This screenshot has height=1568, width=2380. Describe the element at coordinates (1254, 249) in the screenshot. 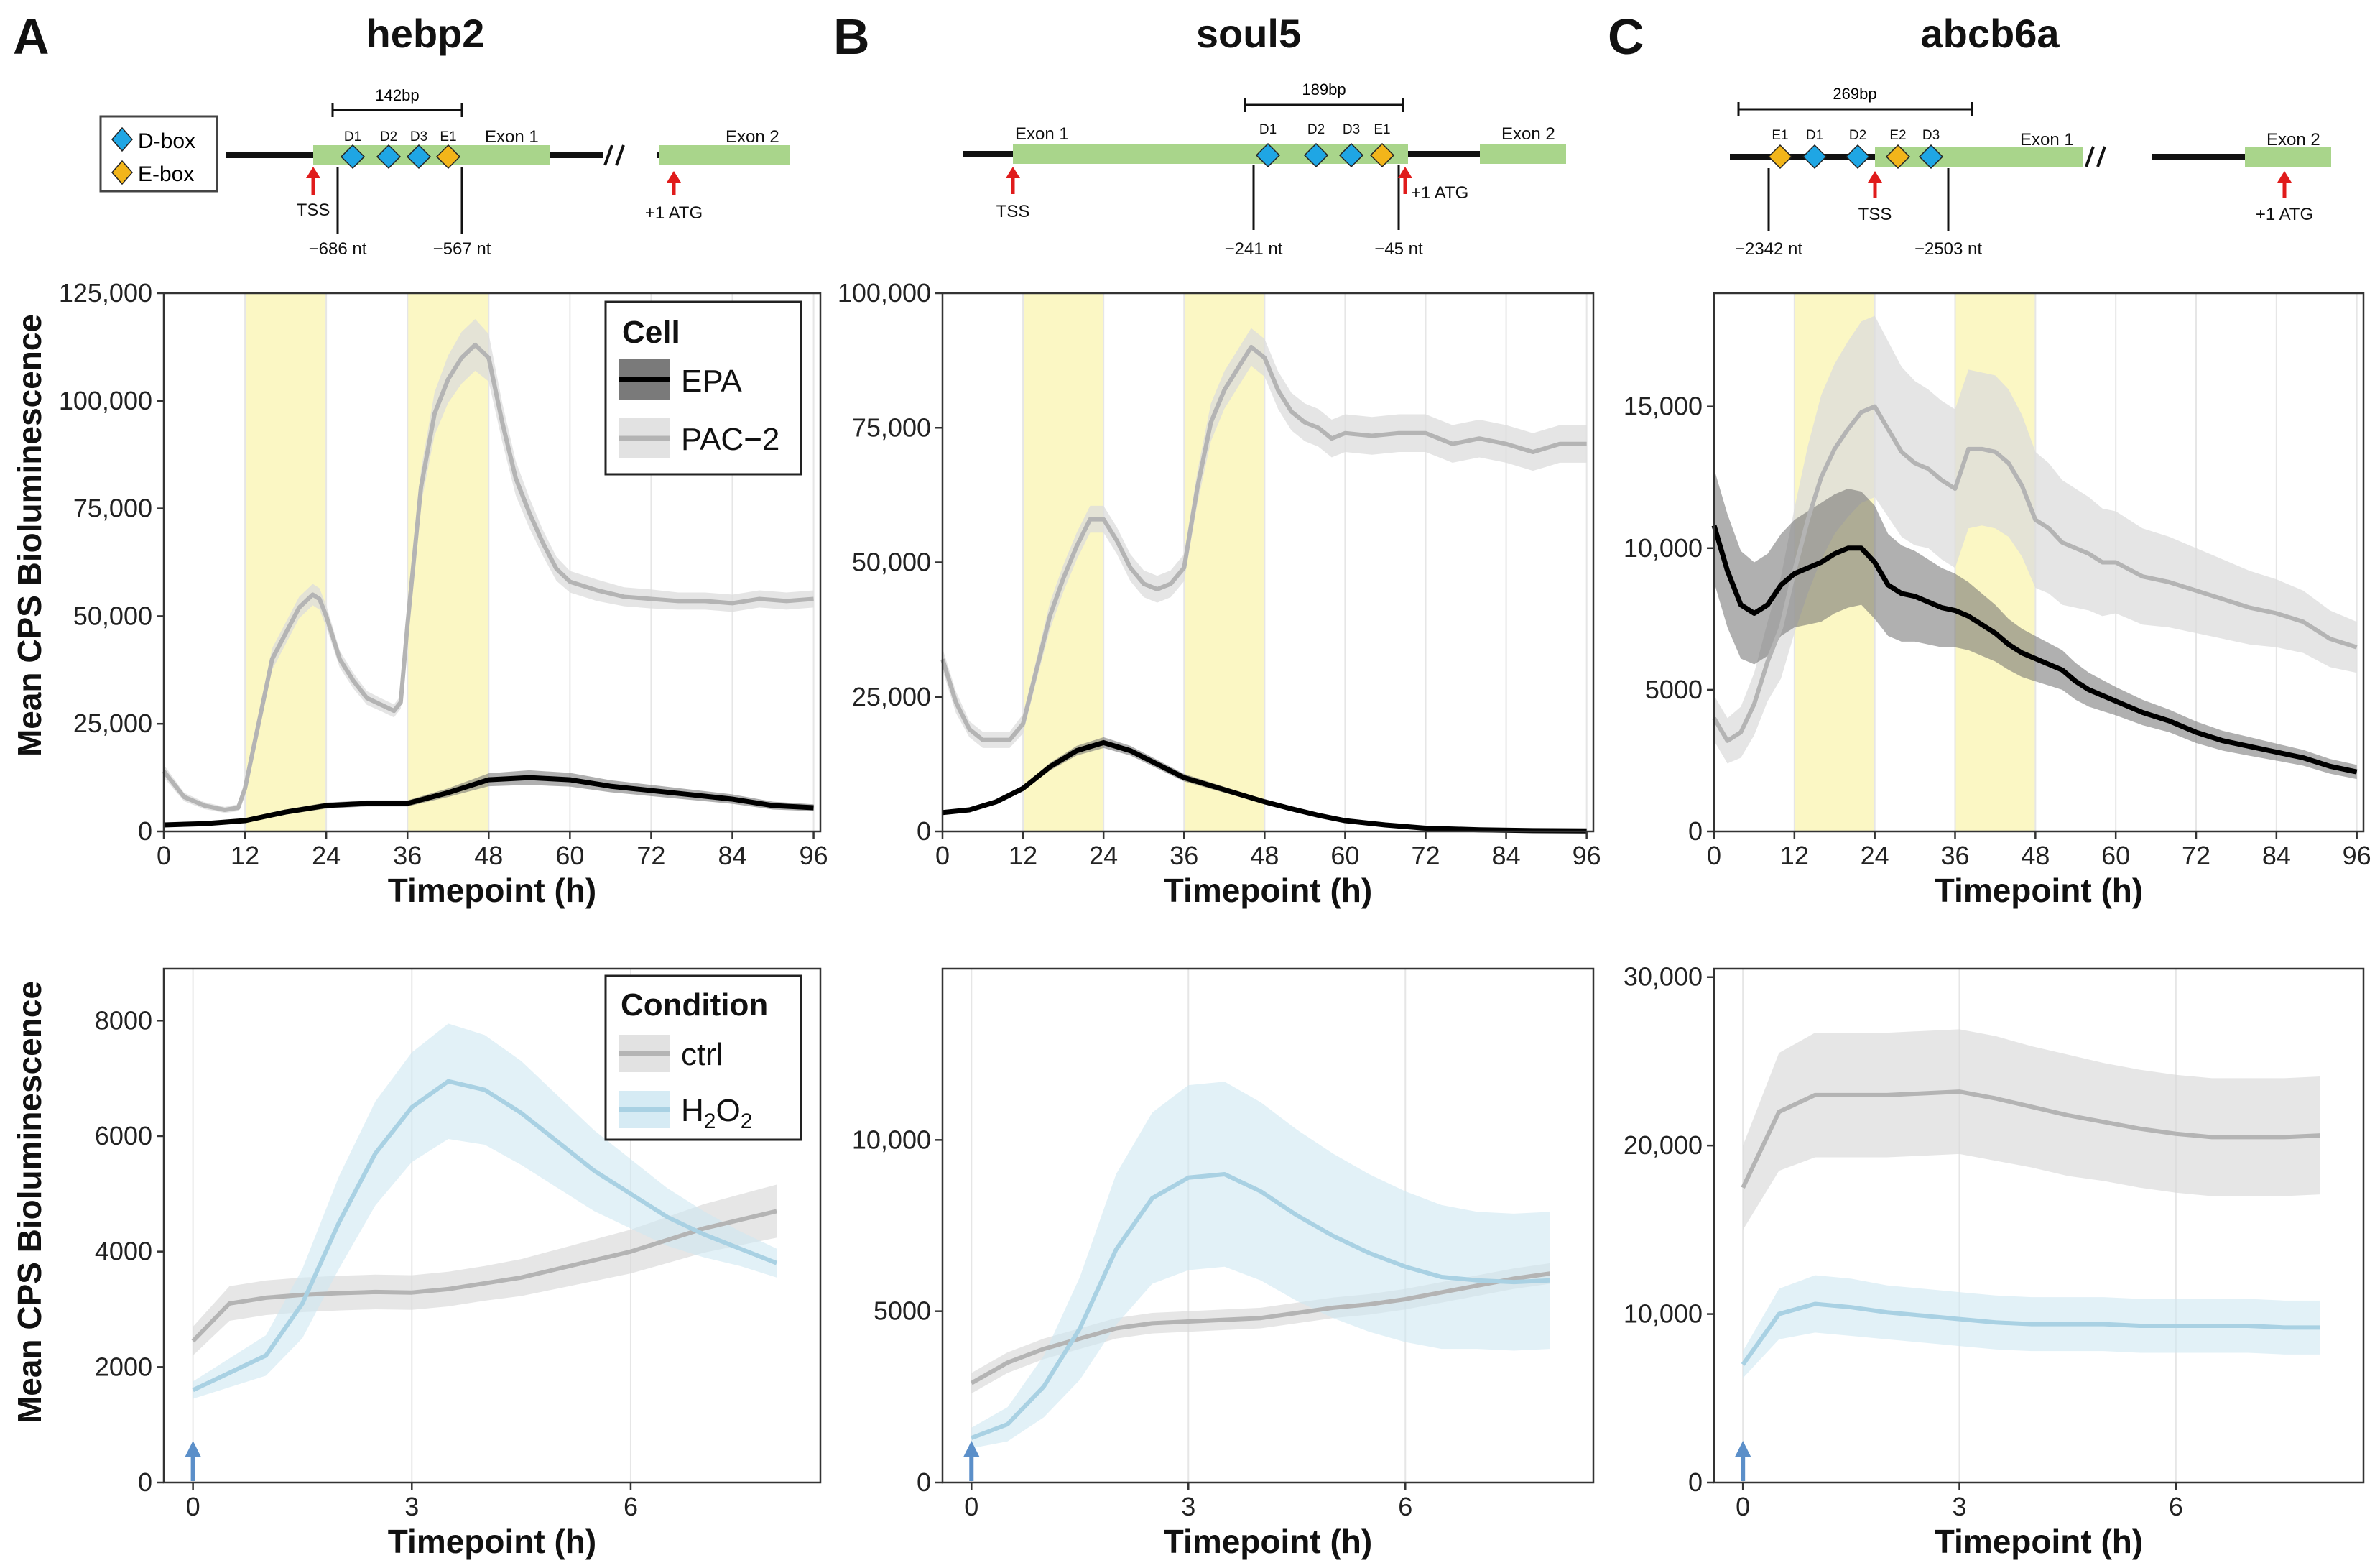

I see `position-label-left: −241 nt` at that location.